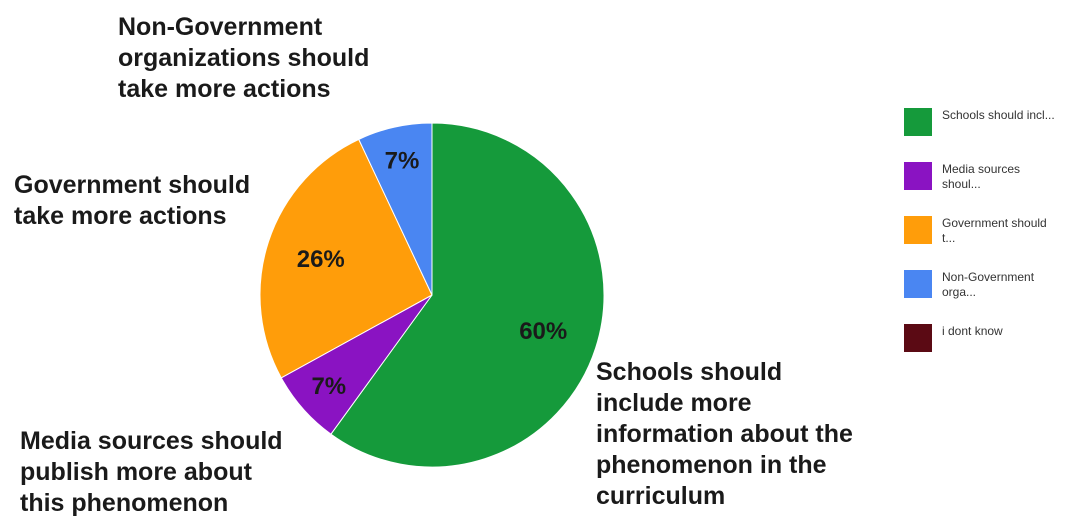 The image size is (1089, 523). I want to click on legend-label: i dont know, so click(972, 331).